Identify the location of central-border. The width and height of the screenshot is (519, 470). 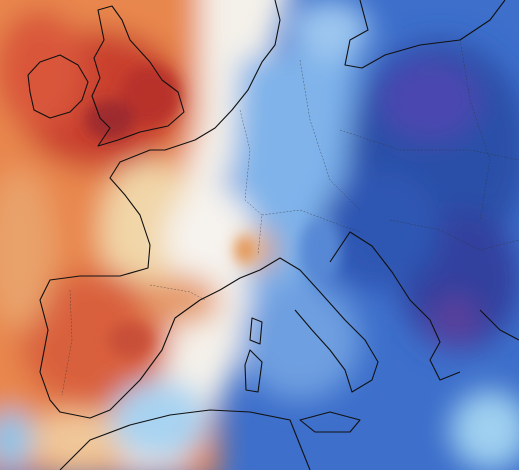
(429, 145).